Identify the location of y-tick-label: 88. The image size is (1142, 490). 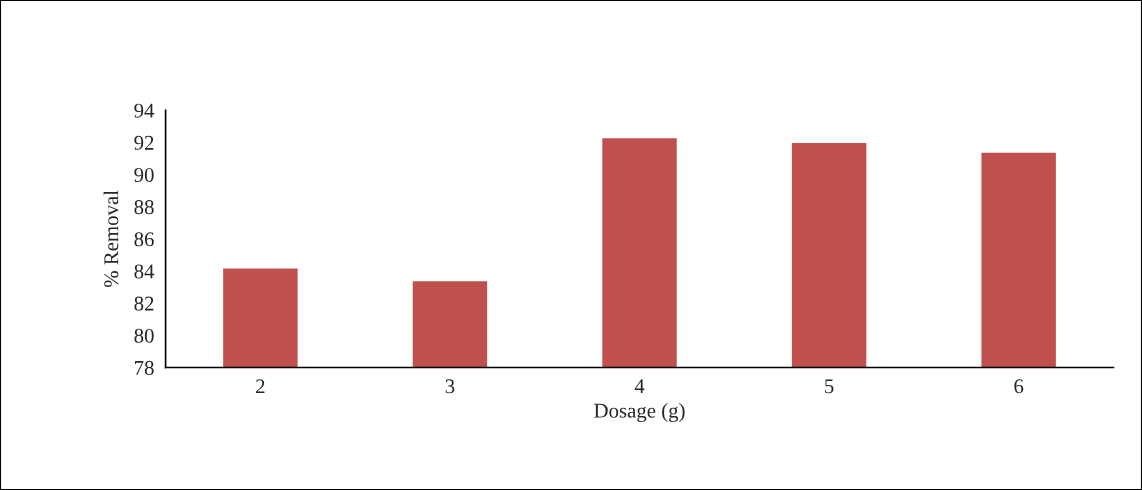
(144, 207).